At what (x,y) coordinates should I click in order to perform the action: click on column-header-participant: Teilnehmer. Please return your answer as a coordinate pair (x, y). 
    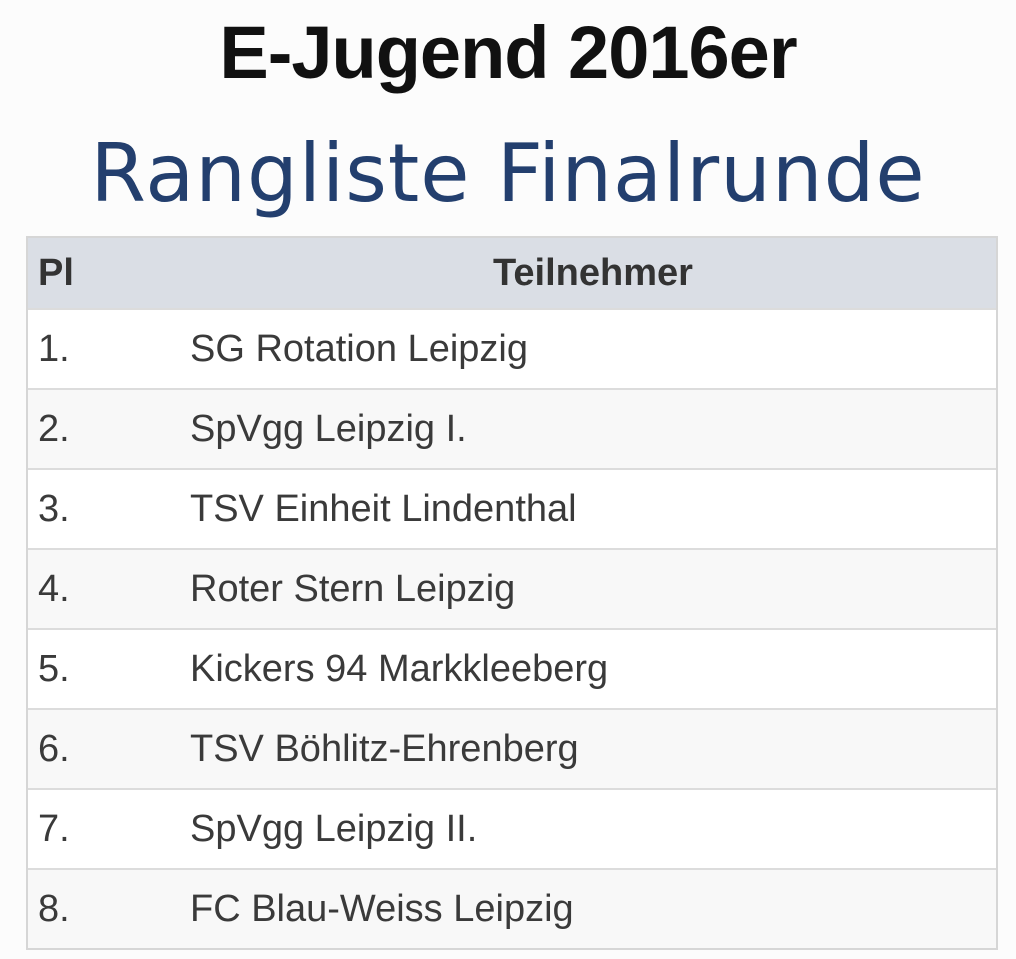
    Looking at the image, I should click on (593, 273).